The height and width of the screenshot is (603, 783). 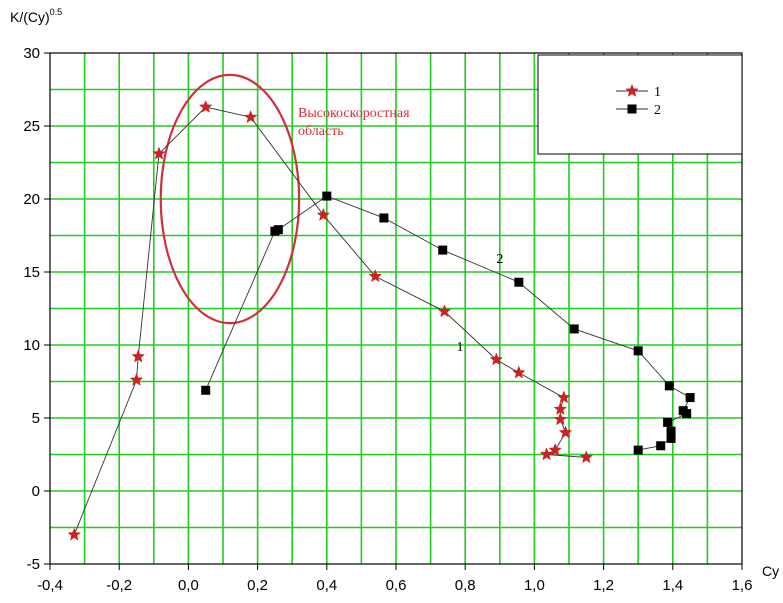 I want to click on legend: 12, so click(x=640, y=104).